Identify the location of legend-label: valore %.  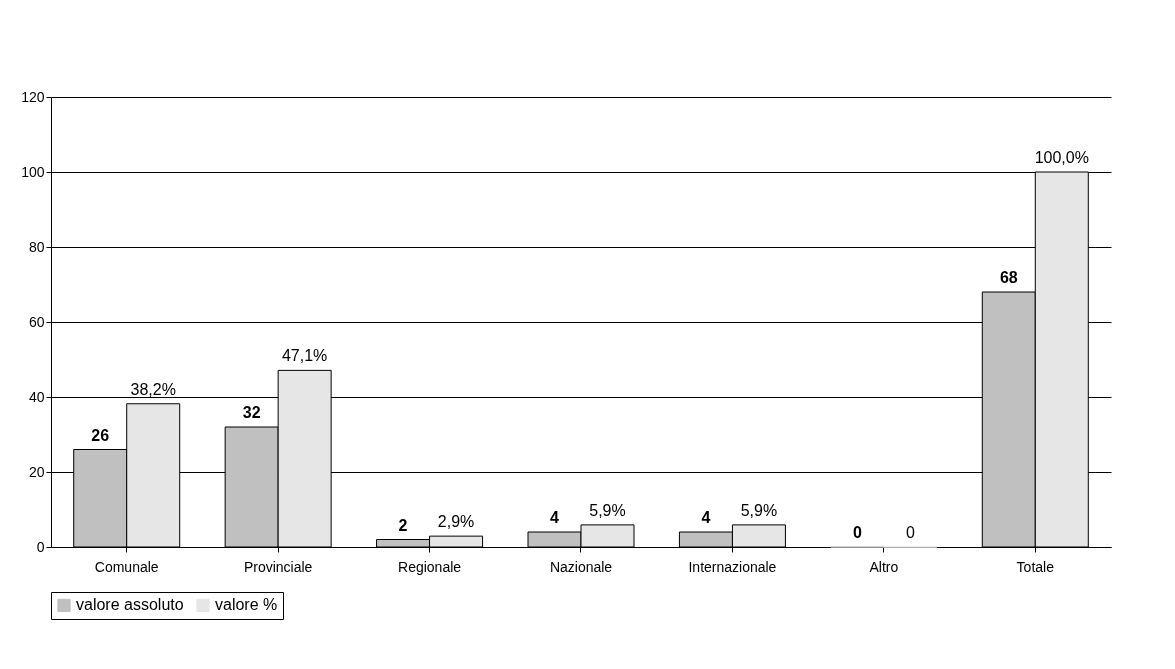
(246, 605).